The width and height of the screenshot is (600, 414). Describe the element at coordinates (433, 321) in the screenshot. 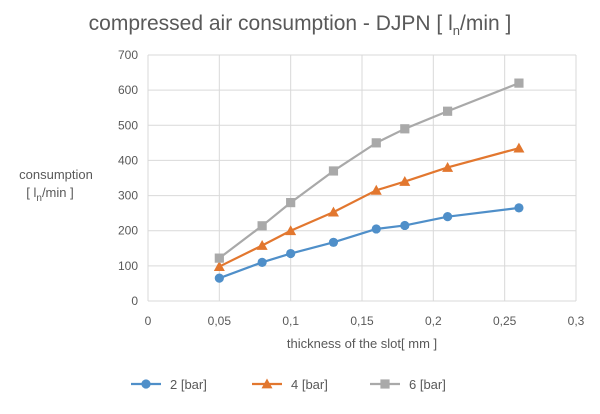

I see `x-tick-label: 0,2` at that location.